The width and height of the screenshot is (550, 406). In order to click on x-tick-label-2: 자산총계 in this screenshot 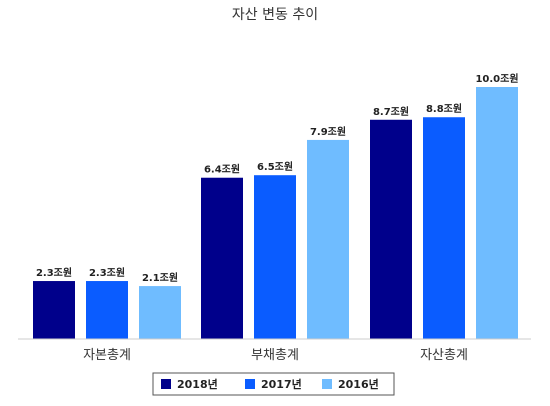, I will do `click(444, 355)`.